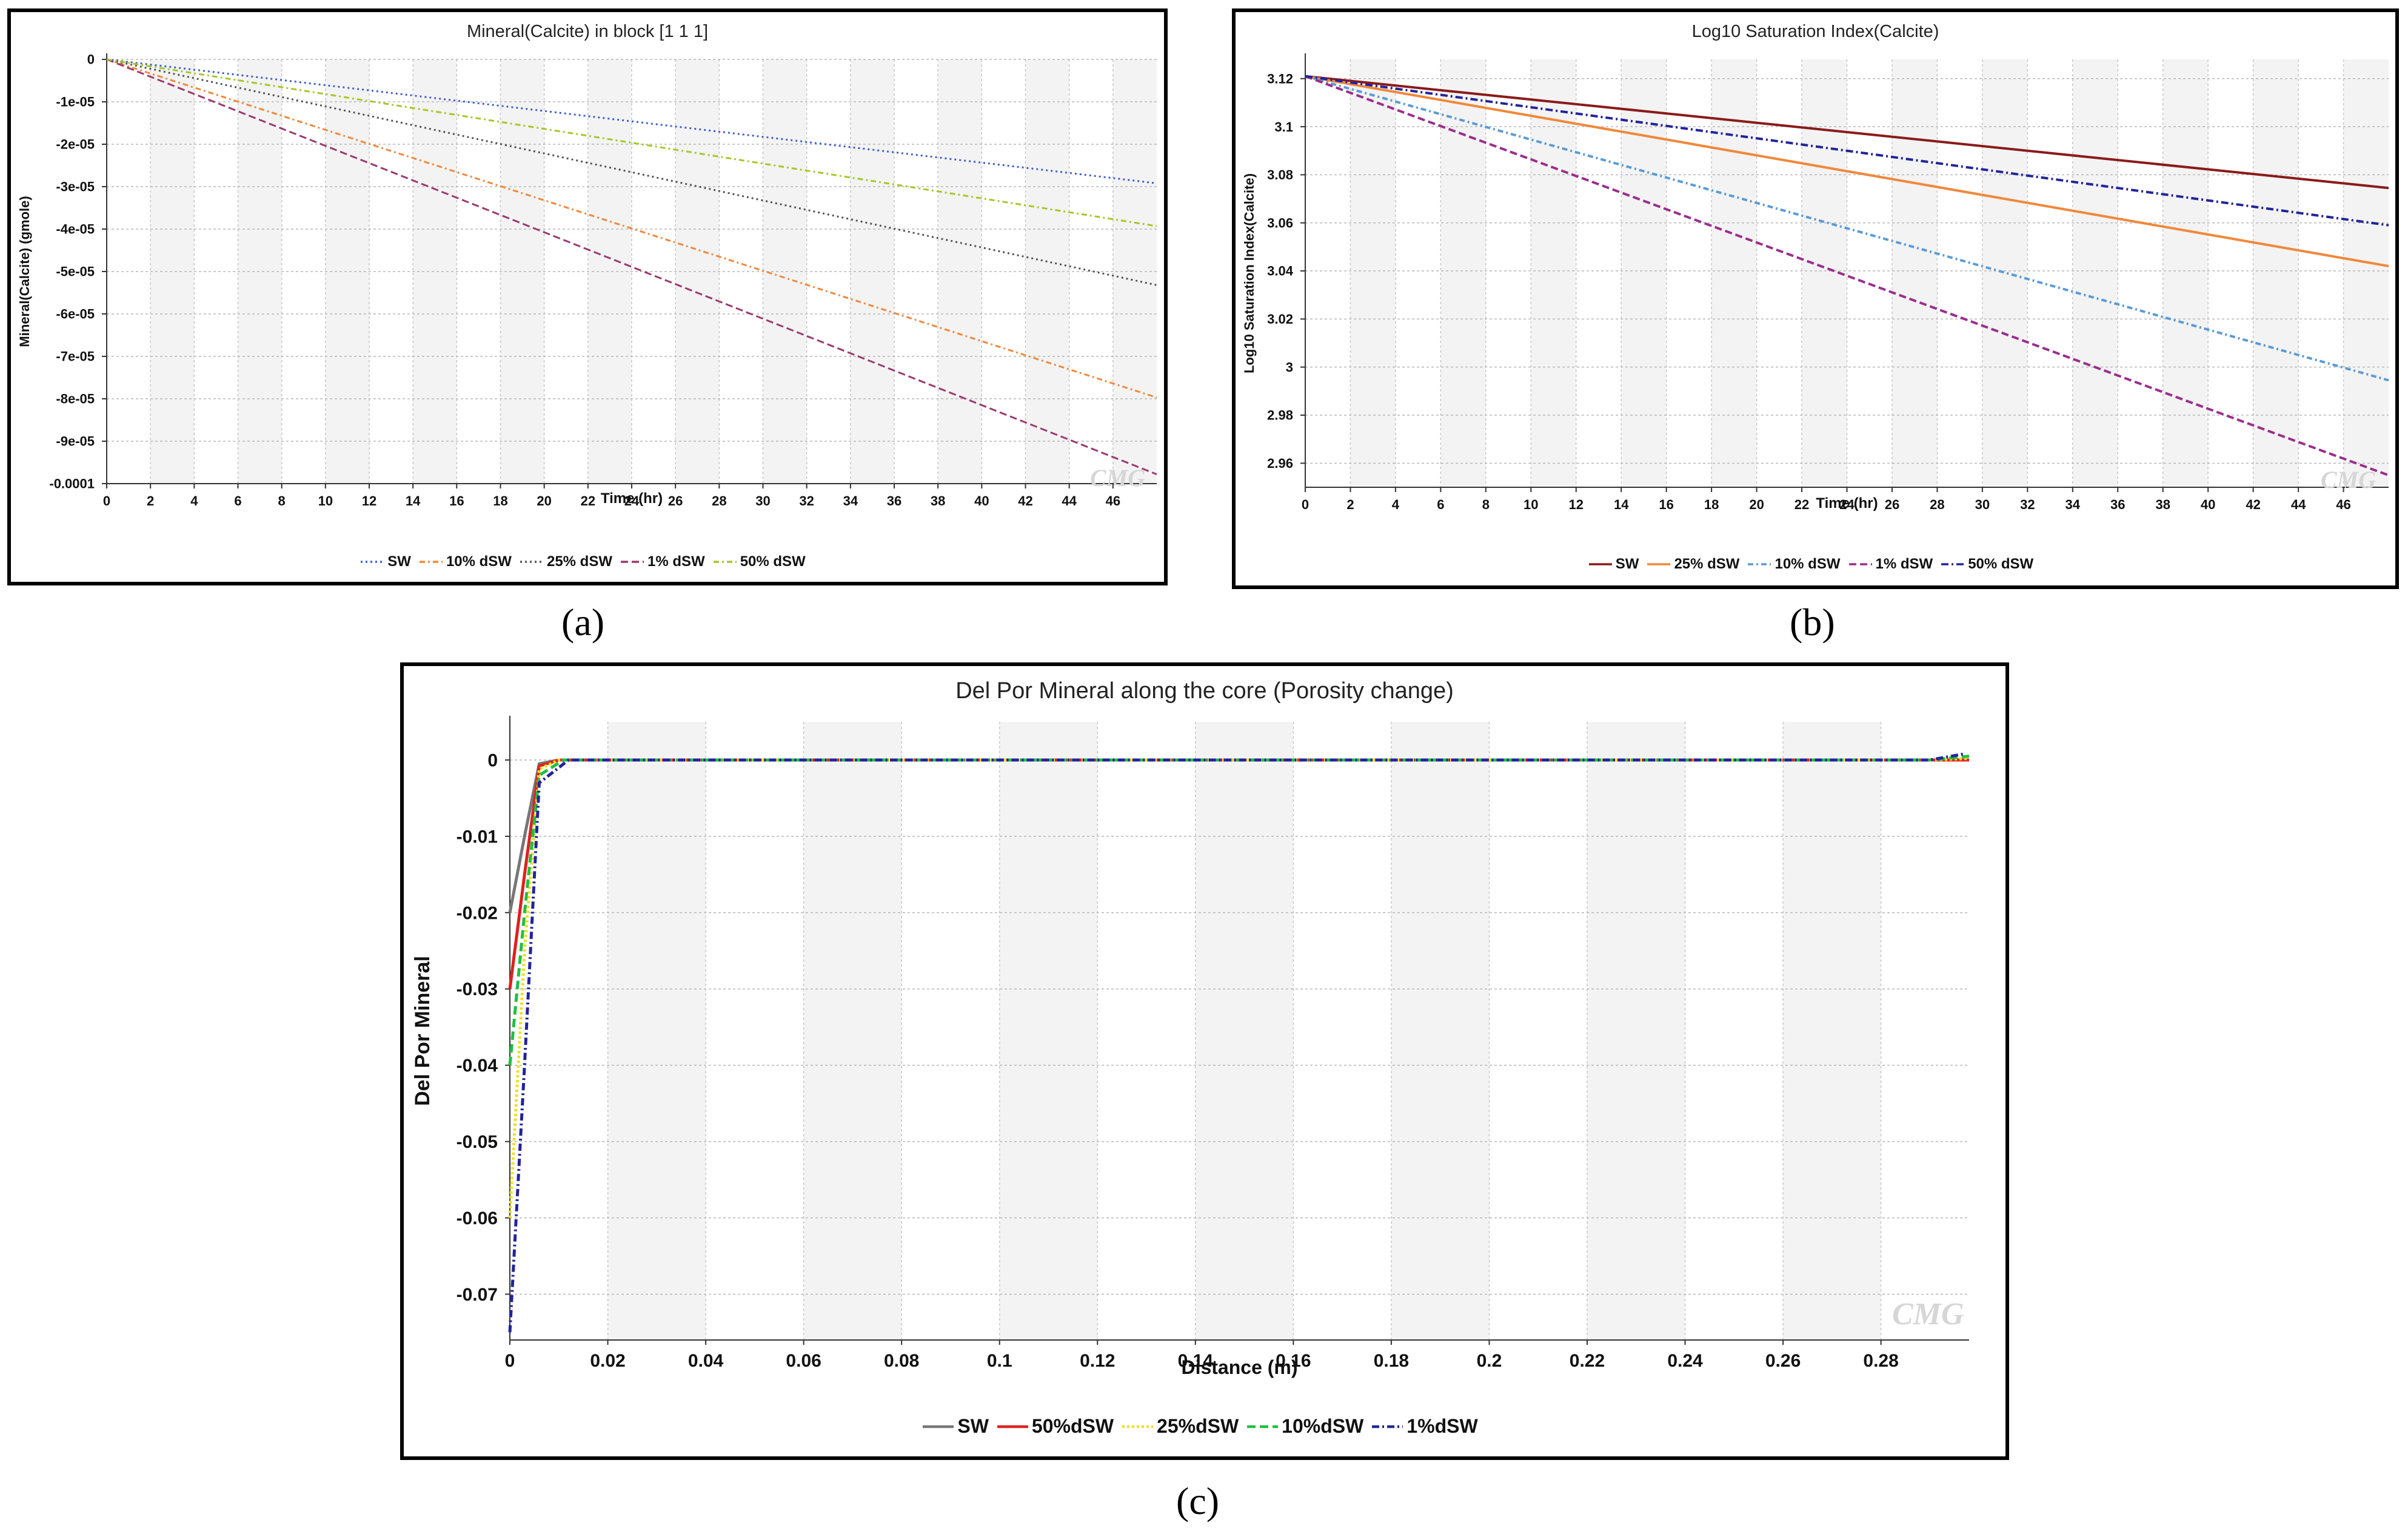 The width and height of the screenshot is (2405, 1540). What do you see at coordinates (676, 561) in the screenshot?
I see `legend-label: 1% dSW` at bounding box center [676, 561].